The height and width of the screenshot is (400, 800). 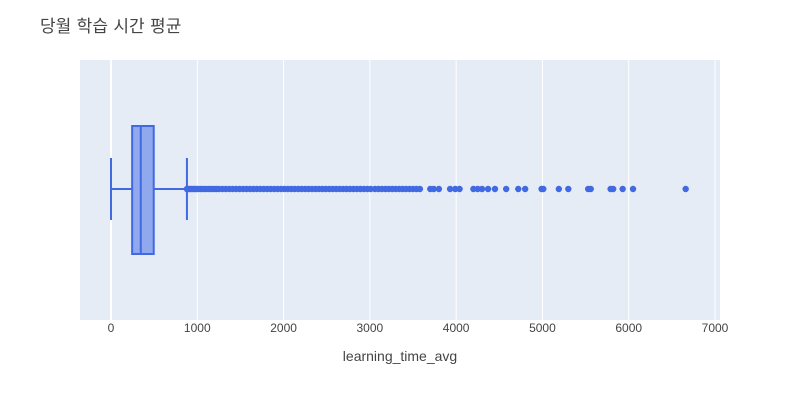 I want to click on x-tick-label-0: 0, so click(x=111, y=328).